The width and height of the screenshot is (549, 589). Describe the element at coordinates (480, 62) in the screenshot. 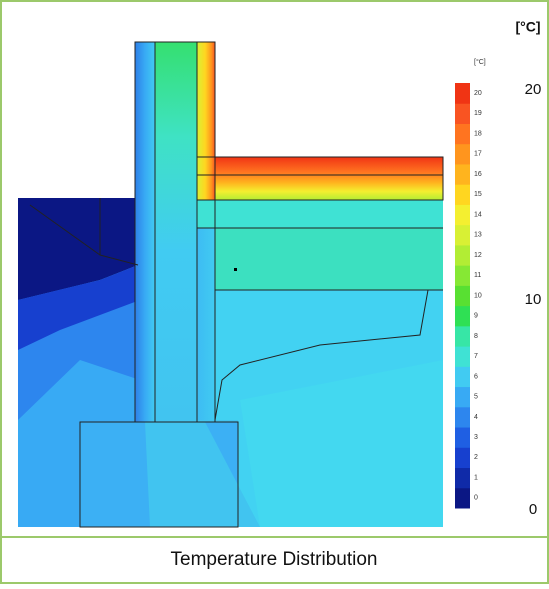

I see `legend-unit: [°C]` at that location.